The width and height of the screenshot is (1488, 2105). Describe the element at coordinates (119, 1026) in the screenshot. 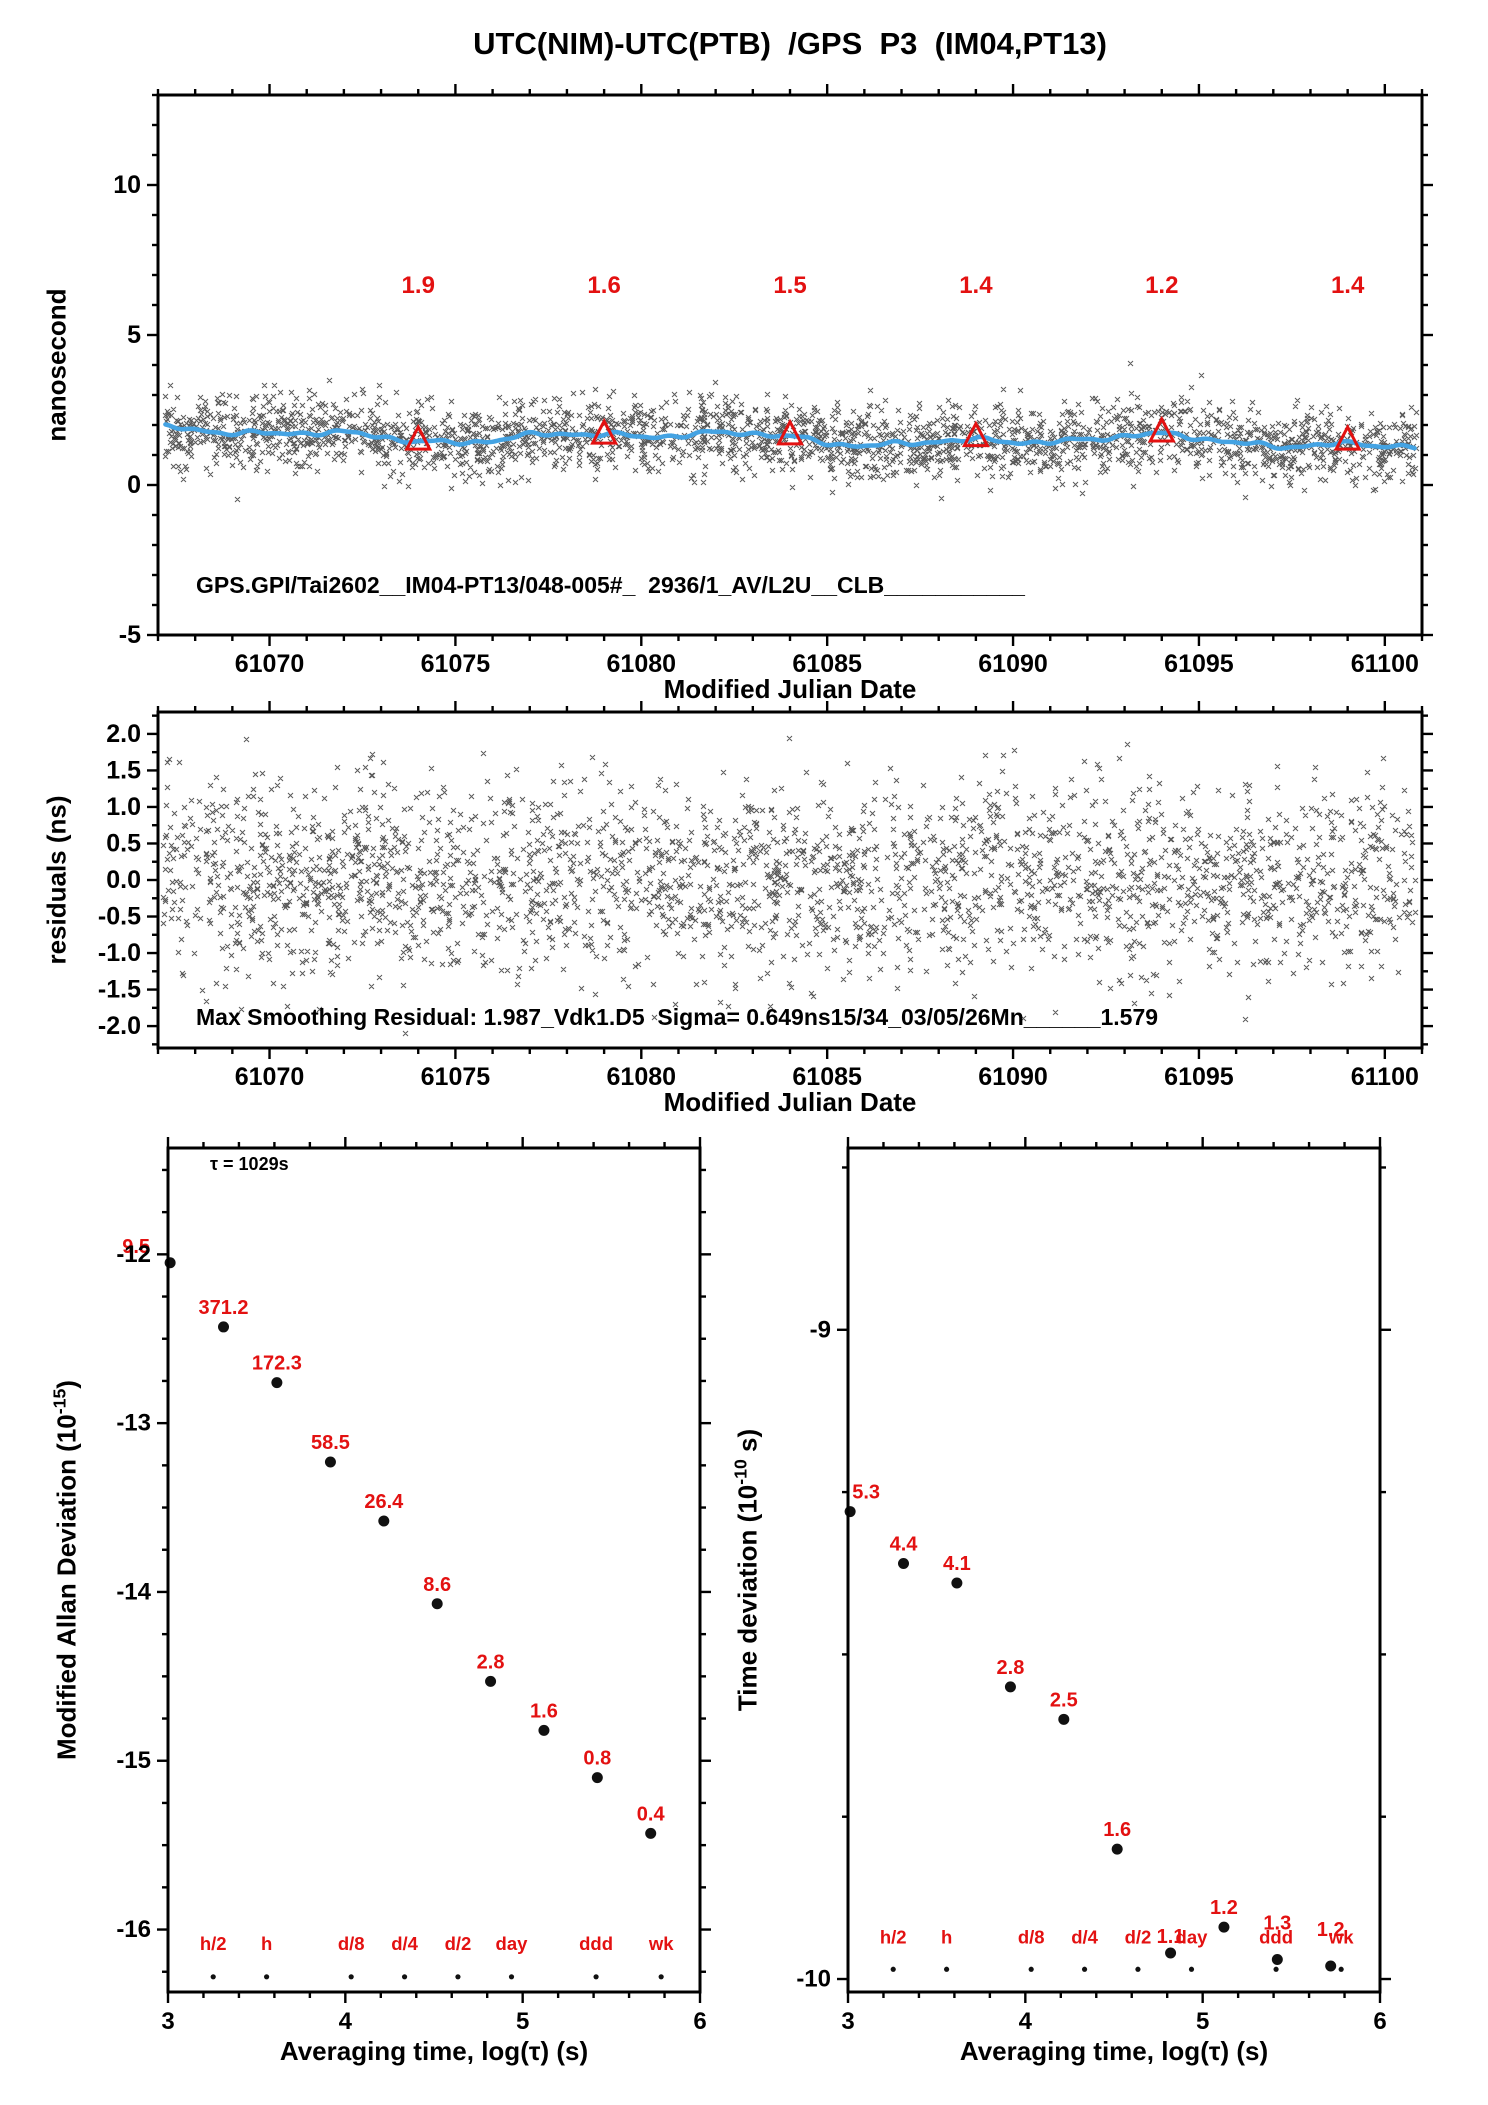

I see `y-tick-label: -2.0` at that location.